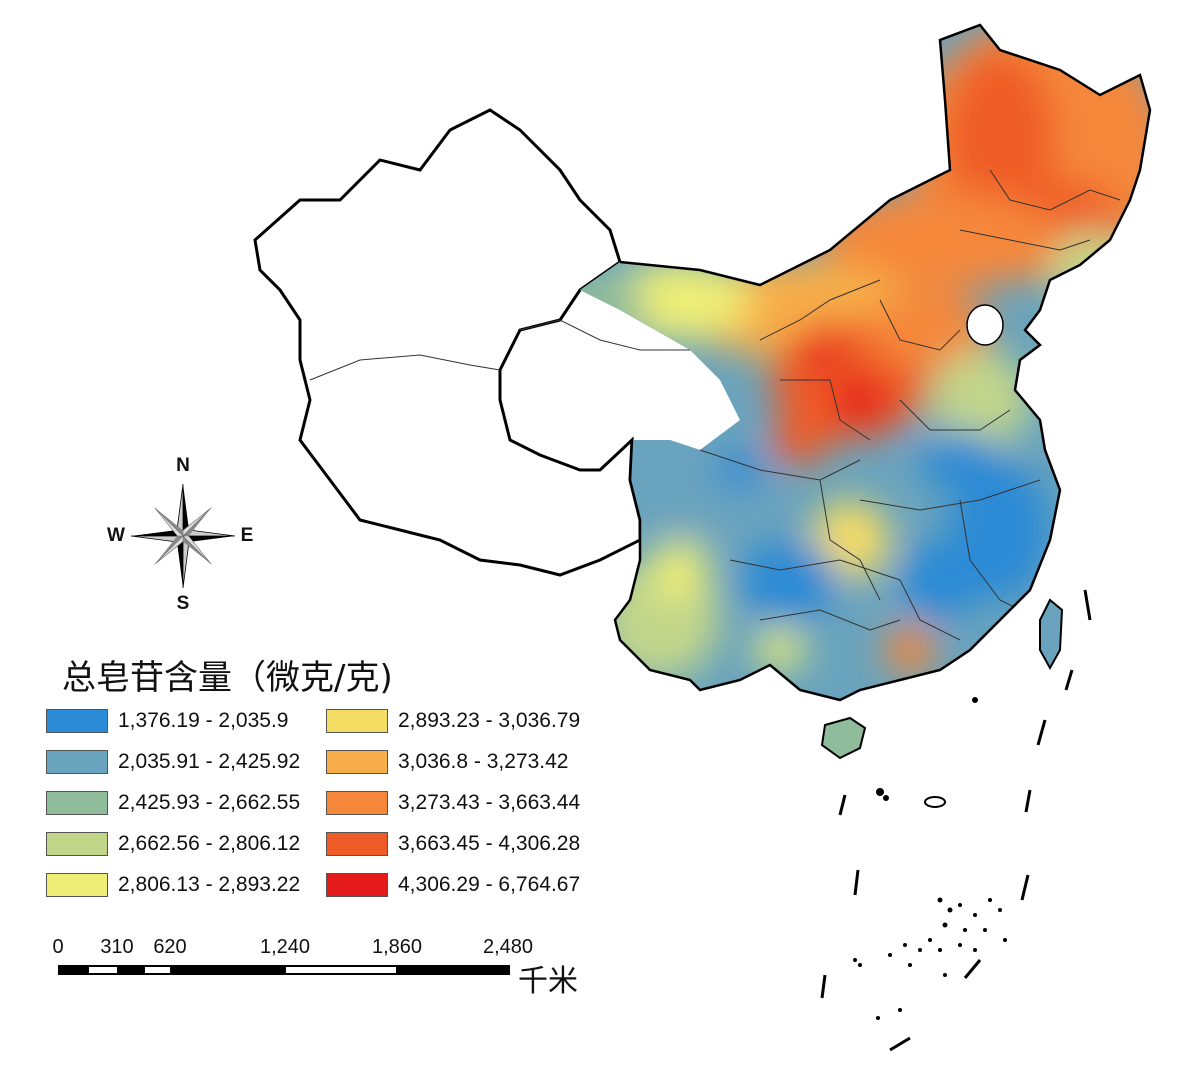 This screenshot has width=1200, height=1073. Describe the element at coordinates (170, 947) in the screenshot. I see `scale-tick-label: 620` at that location.